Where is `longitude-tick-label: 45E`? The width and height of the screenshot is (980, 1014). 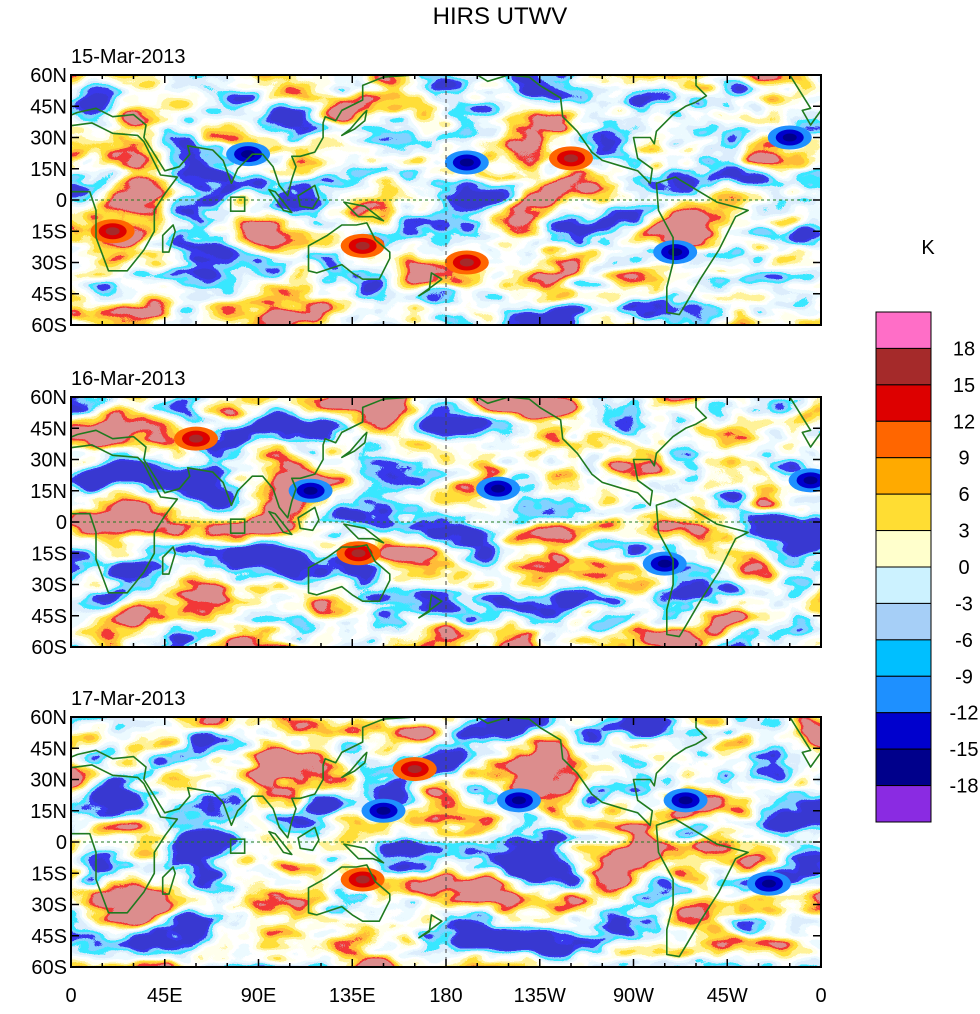 longitude-tick-label: 45E is located at coordinates (165, 996).